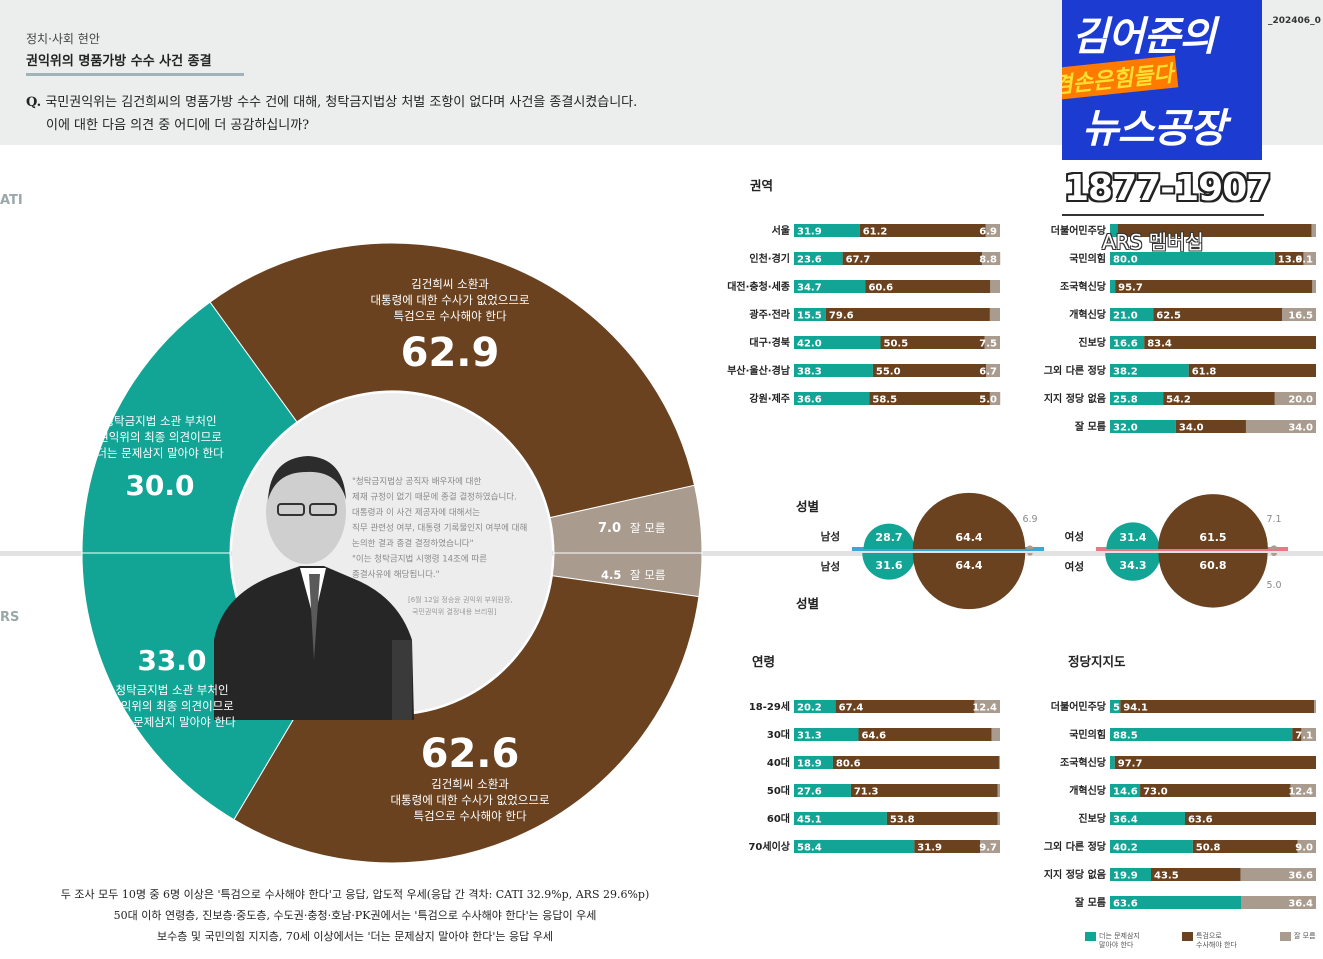  Describe the element at coordinates (434, 497) in the screenshot. I see `quote-line: 제재 규정이 없기 때문에 종결 결정하였습니다.` at that location.